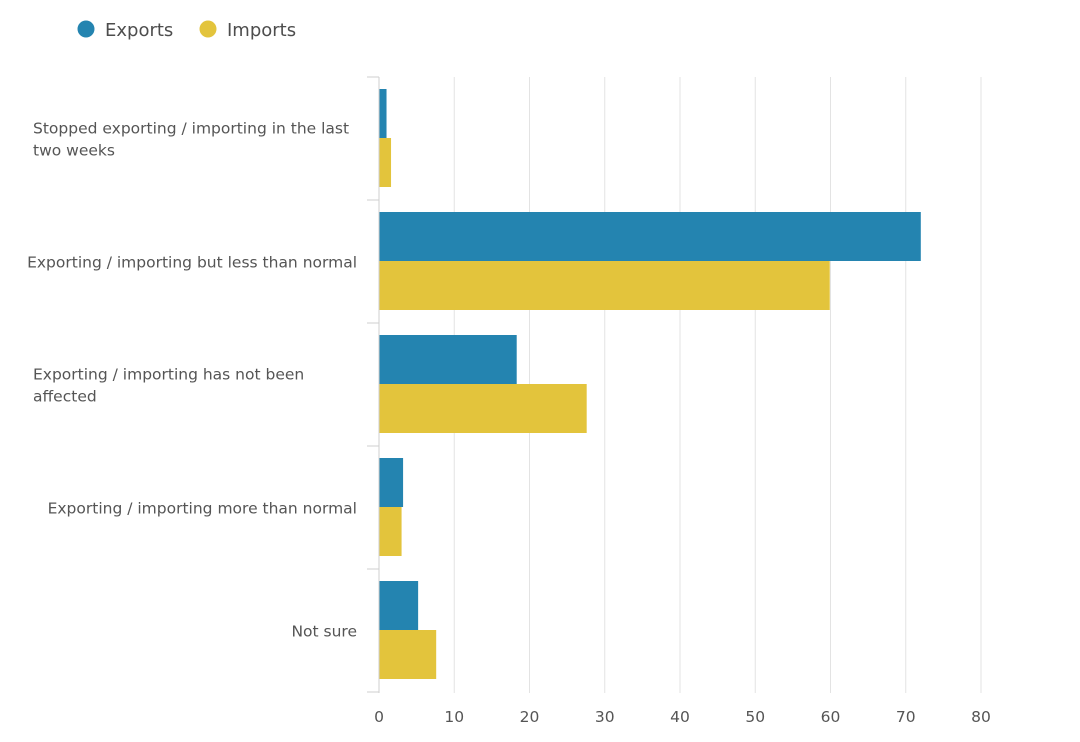  I want to click on legend-label-exports: Exports, so click(139, 30).